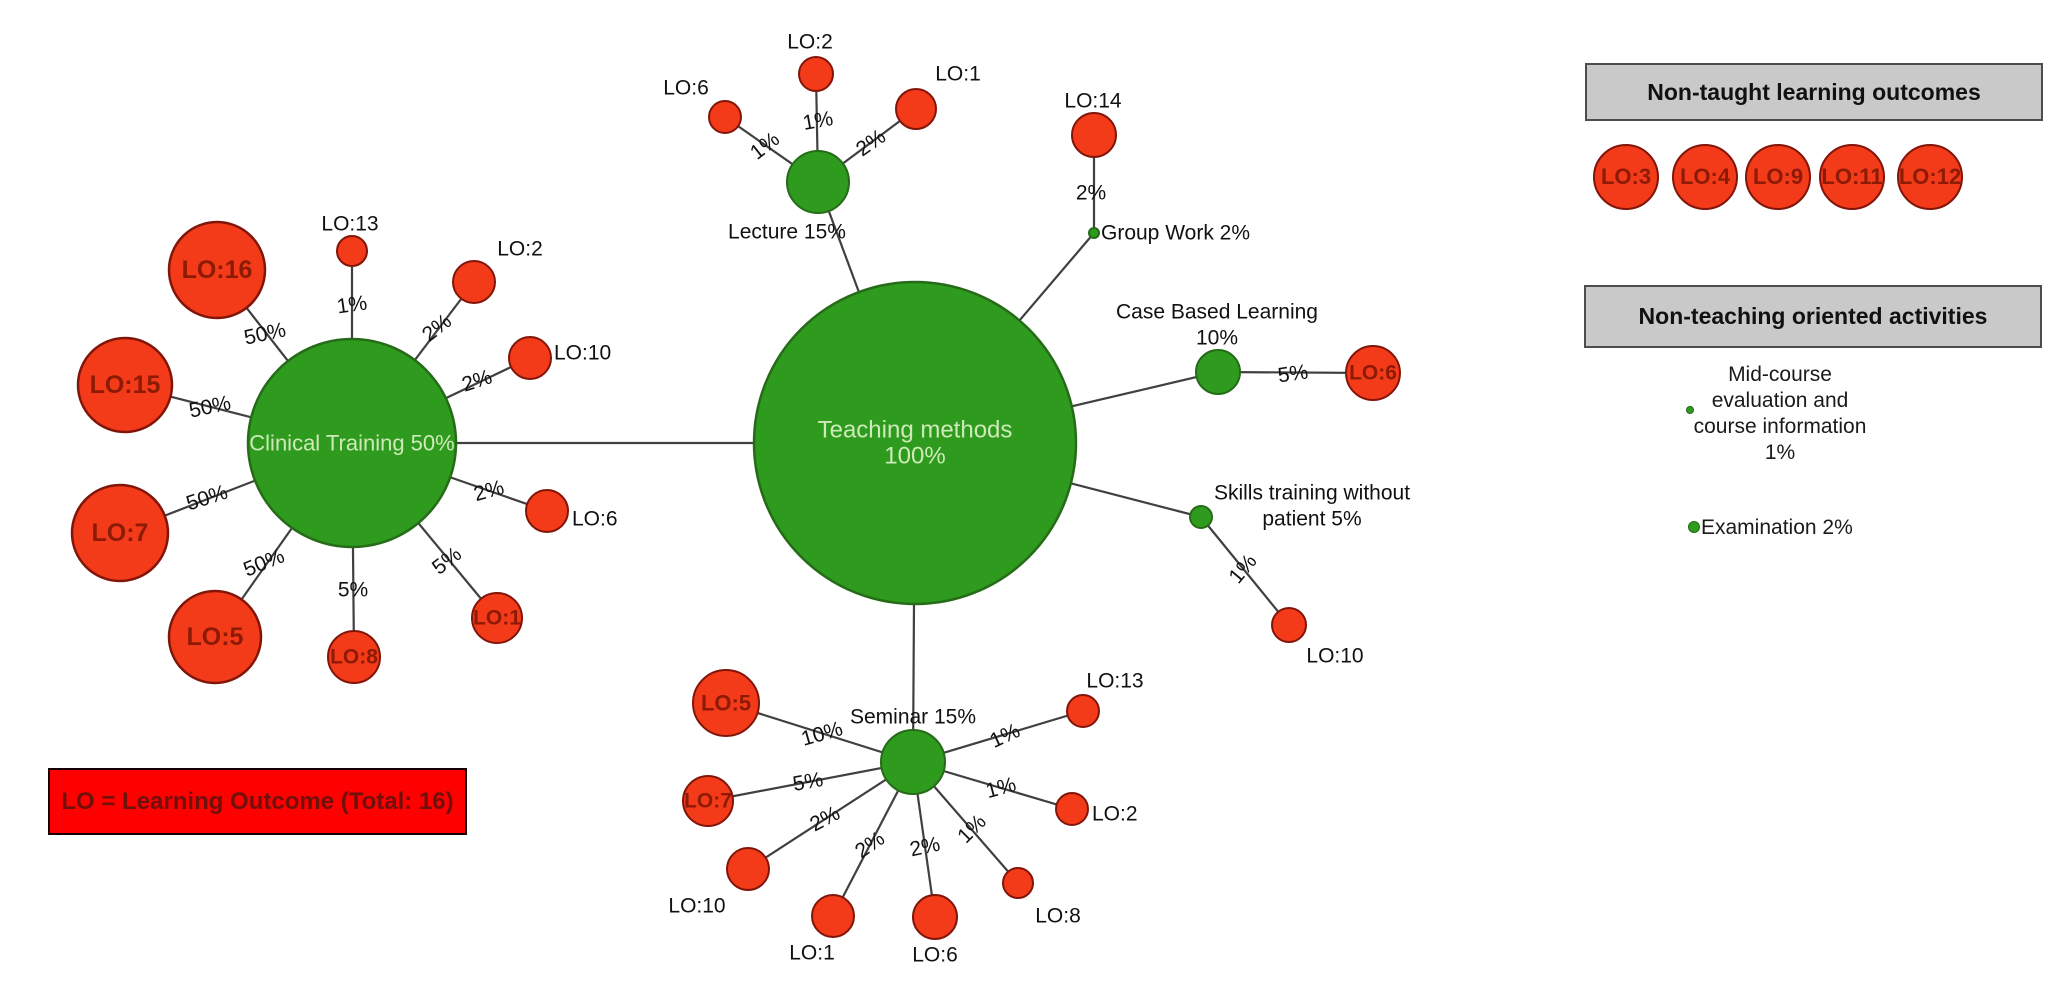 Image resolution: width=2059 pixels, height=1001 pixels. What do you see at coordinates (935, 955) in the screenshot?
I see `node-label-sem-lo6: LO:6` at bounding box center [935, 955].